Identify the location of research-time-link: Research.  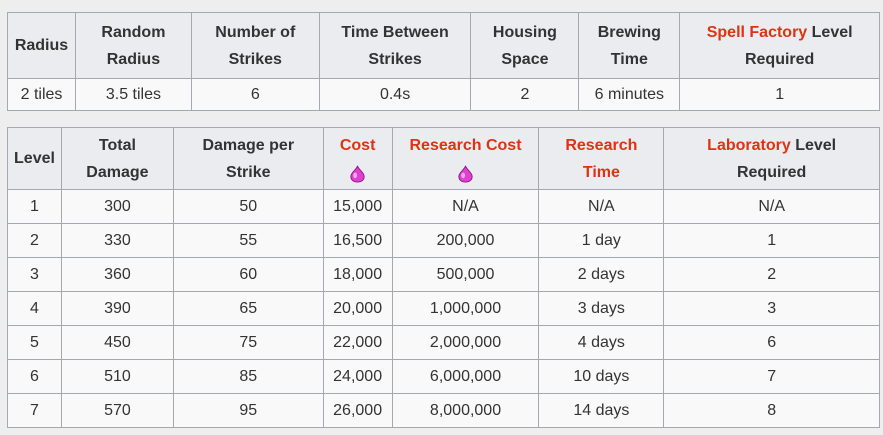
(601, 145).